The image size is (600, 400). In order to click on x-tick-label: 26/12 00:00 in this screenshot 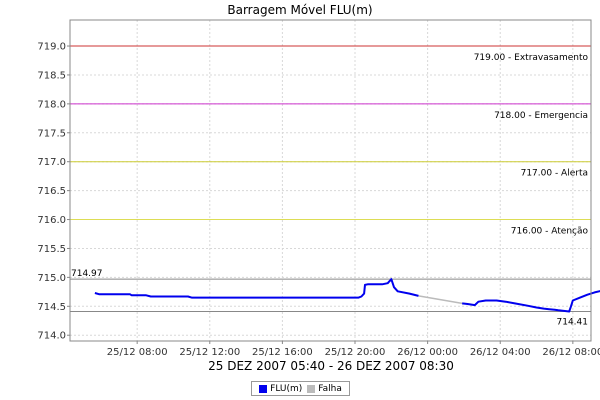, I will do `click(427, 352)`.